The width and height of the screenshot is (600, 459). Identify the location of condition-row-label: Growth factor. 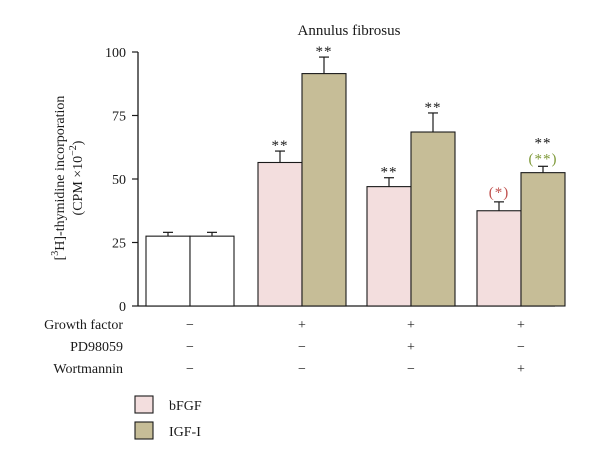
(83, 325).